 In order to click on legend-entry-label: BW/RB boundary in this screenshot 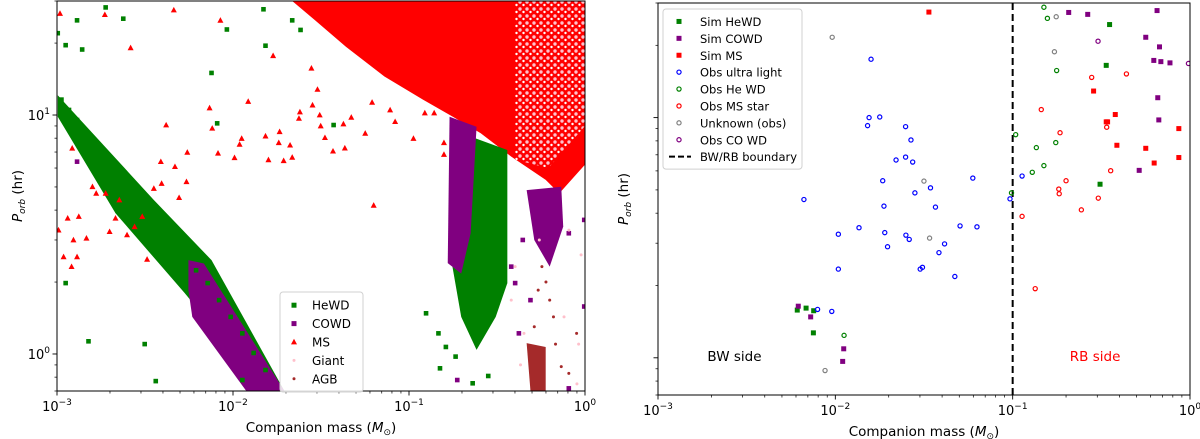, I will do `click(748, 157)`.